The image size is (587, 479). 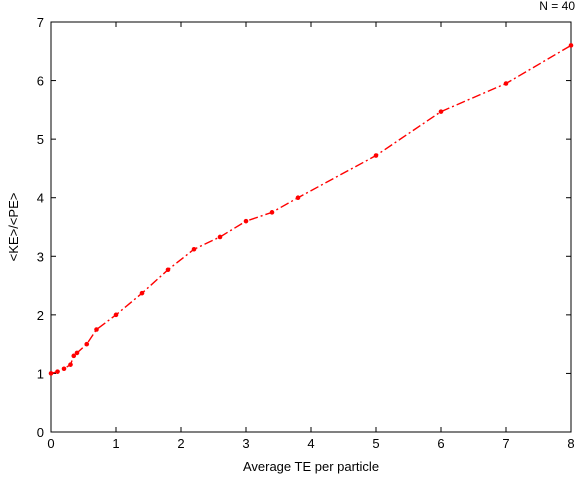 I want to click on x-tick-label: 5, so click(x=375, y=443).